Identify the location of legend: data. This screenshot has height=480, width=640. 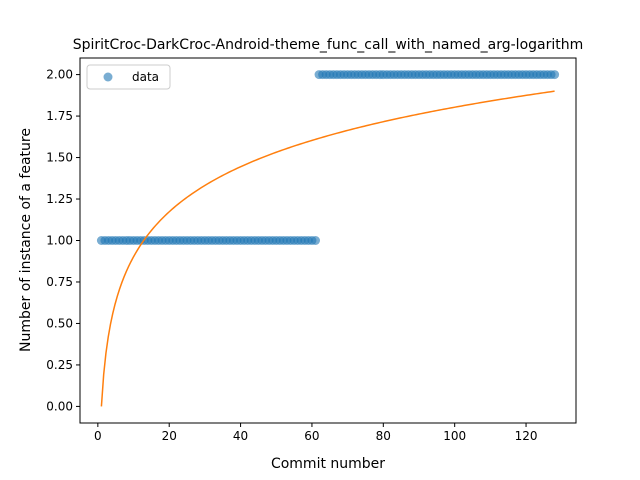
(128, 77).